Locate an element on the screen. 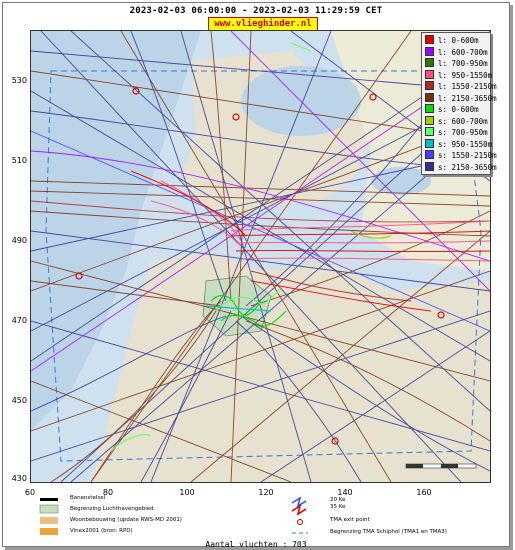 Image resolution: width=515 pixels, height=550 pixels. y-tick-label: 470 is located at coordinates (19, 320).